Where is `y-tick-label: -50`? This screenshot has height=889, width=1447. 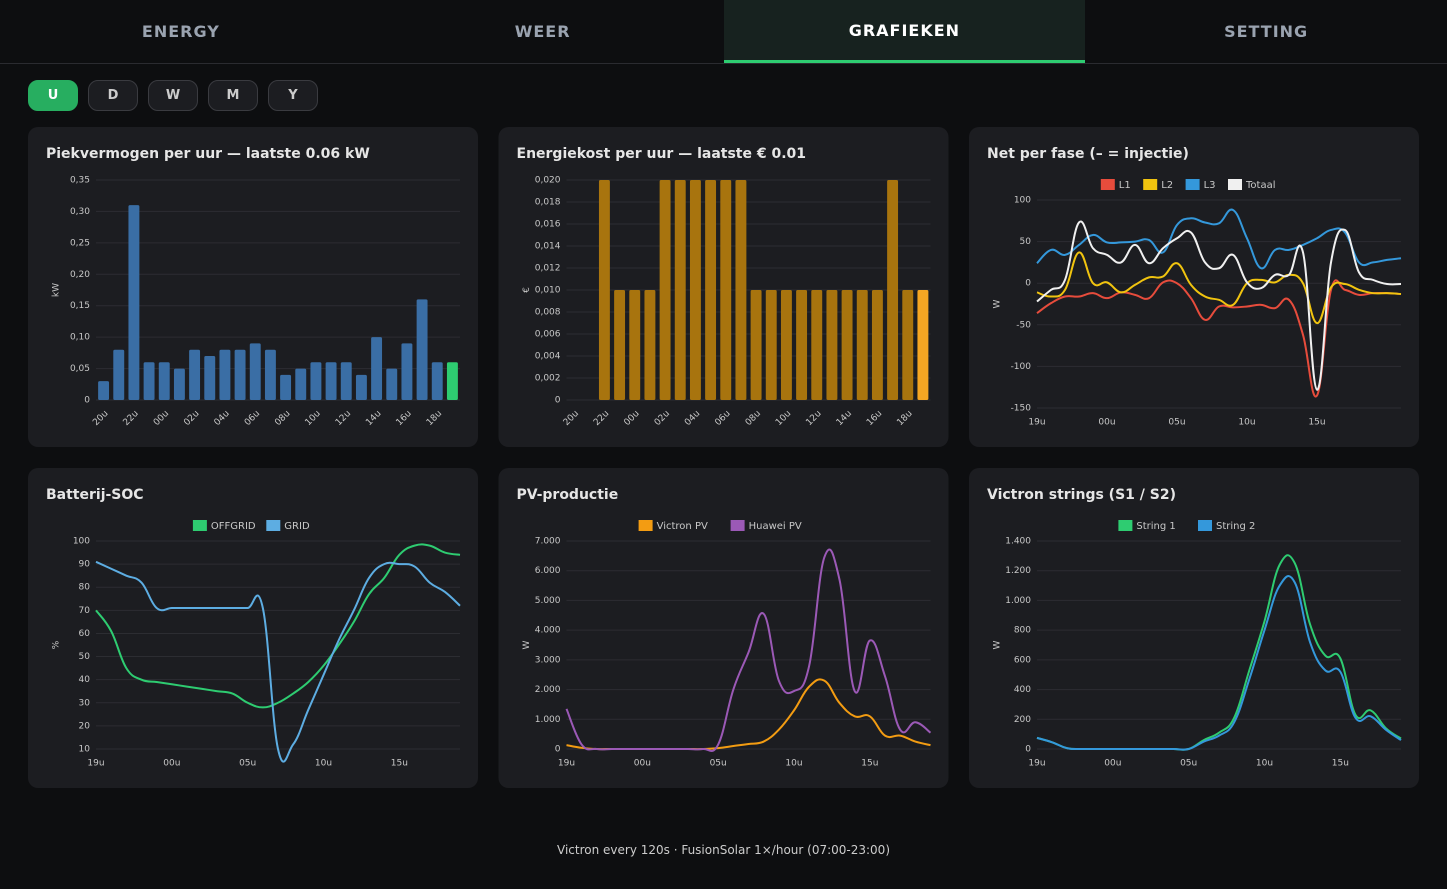
y-tick-label: -50 is located at coordinates (1023, 325).